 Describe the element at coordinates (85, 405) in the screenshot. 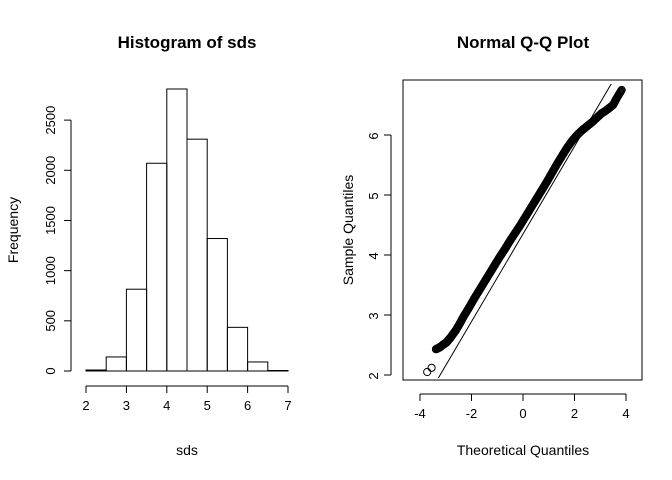

I see `hist-x-tick-label: 2` at that location.